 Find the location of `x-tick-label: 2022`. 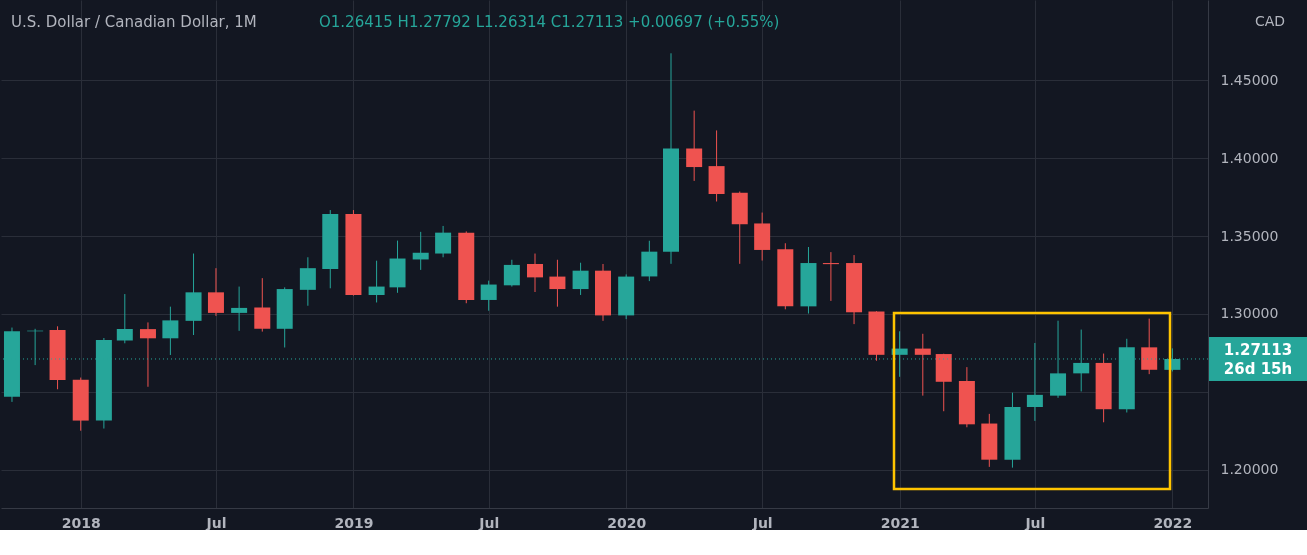

x-tick-label: 2022 is located at coordinates (1173, 522).